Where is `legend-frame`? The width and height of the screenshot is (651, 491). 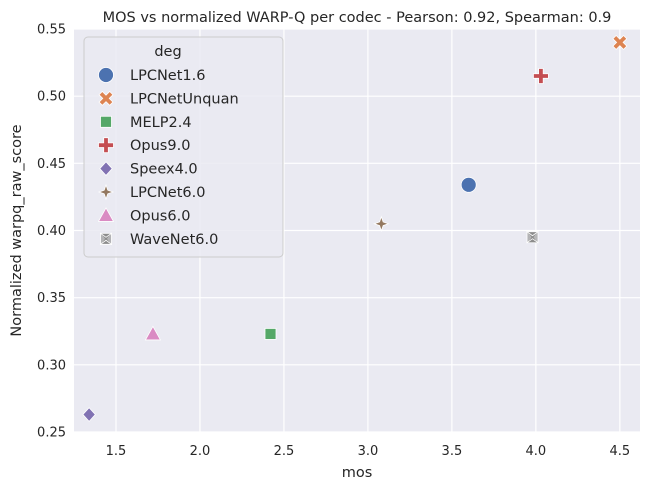
legend-frame is located at coordinates (183, 147).